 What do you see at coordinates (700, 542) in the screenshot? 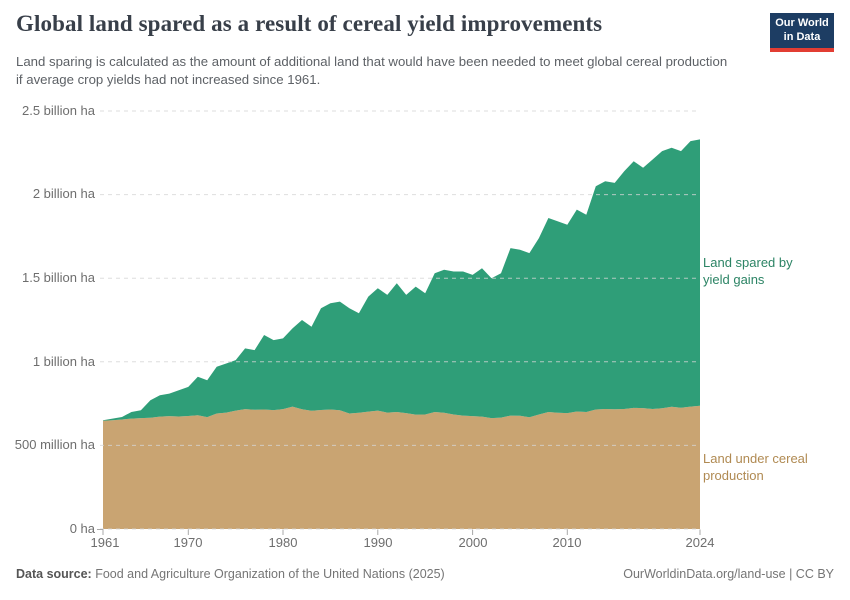
I see `x-axis-tick-label: 2024` at bounding box center [700, 542].